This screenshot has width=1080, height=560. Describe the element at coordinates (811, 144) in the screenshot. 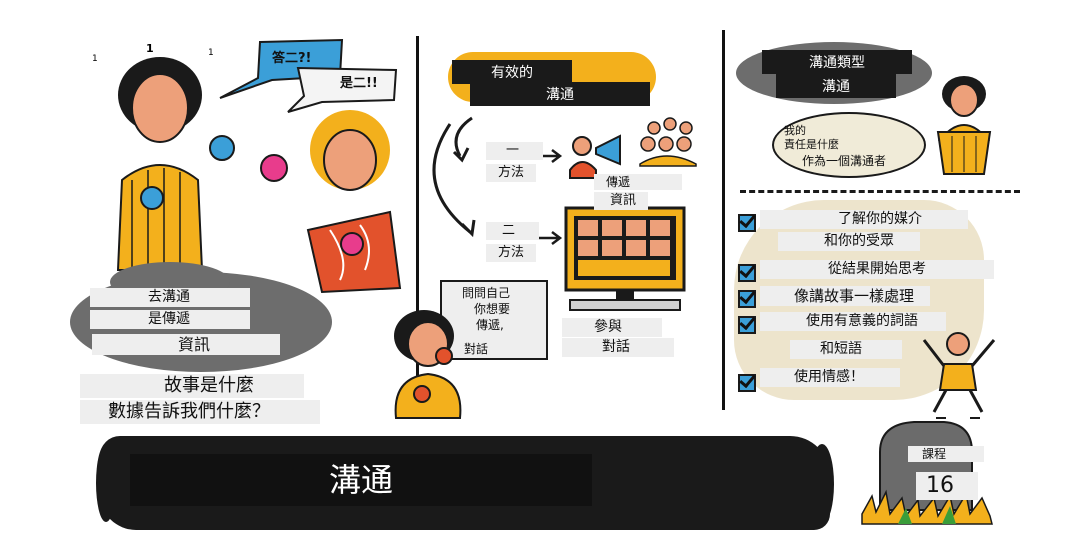

I see `thought-line-2: 責任是什麼` at that location.